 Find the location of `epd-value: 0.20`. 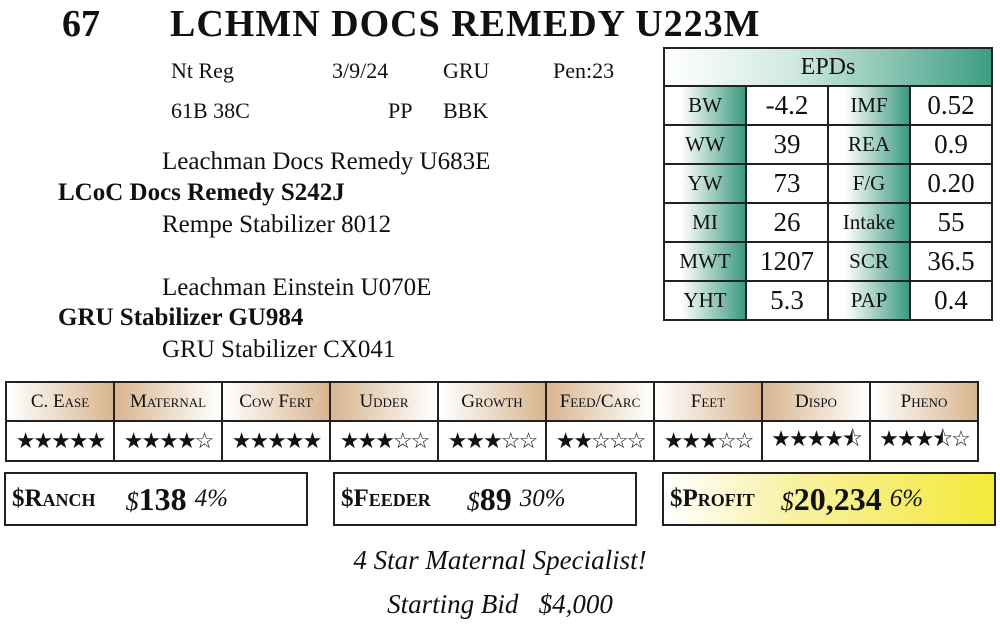

epd-value: 0.20 is located at coordinates (951, 183).